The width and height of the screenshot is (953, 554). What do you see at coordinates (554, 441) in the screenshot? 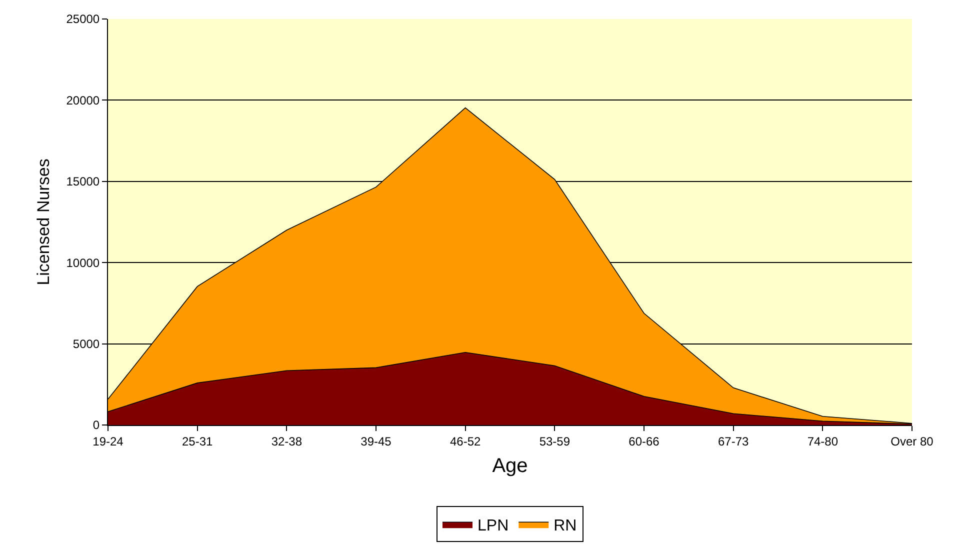
I see `x-tick-label: 53-59` at bounding box center [554, 441].